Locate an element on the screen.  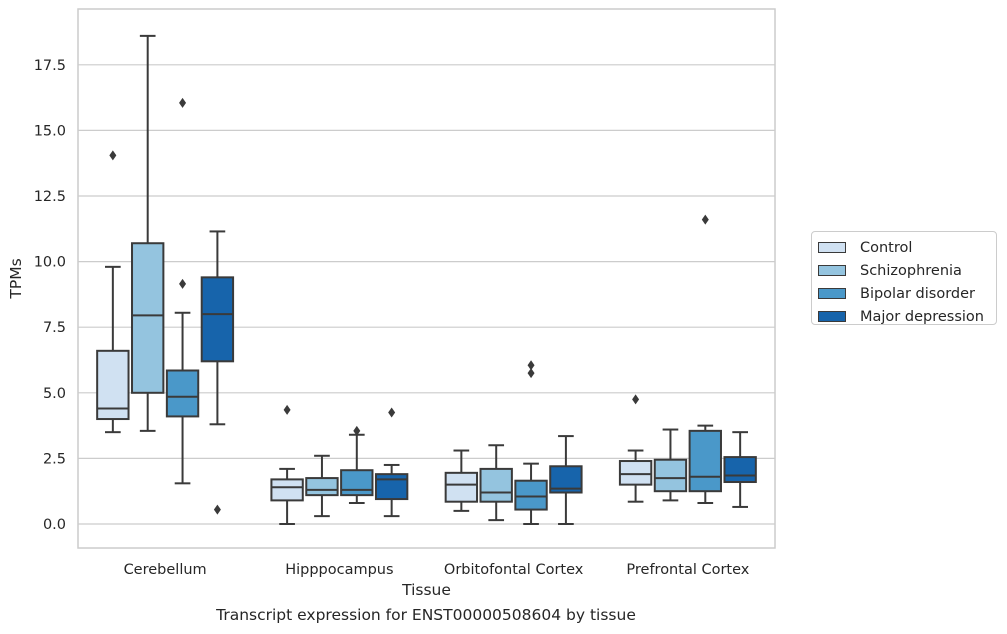
legend-label: Major depression is located at coordinates (922, 316).